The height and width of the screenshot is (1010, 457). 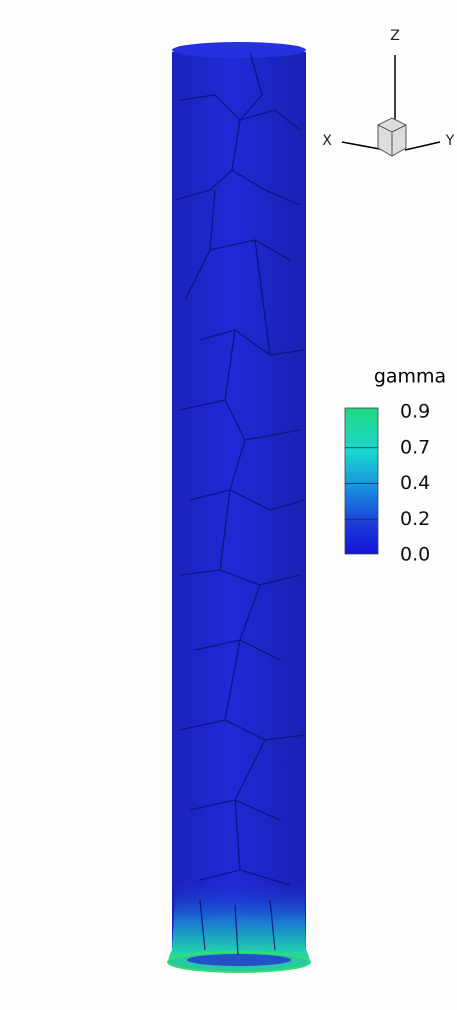 What do you see at coordinates (361, 481) in the screenshot?
I see `colorbar` at bounding box center [361, 481].